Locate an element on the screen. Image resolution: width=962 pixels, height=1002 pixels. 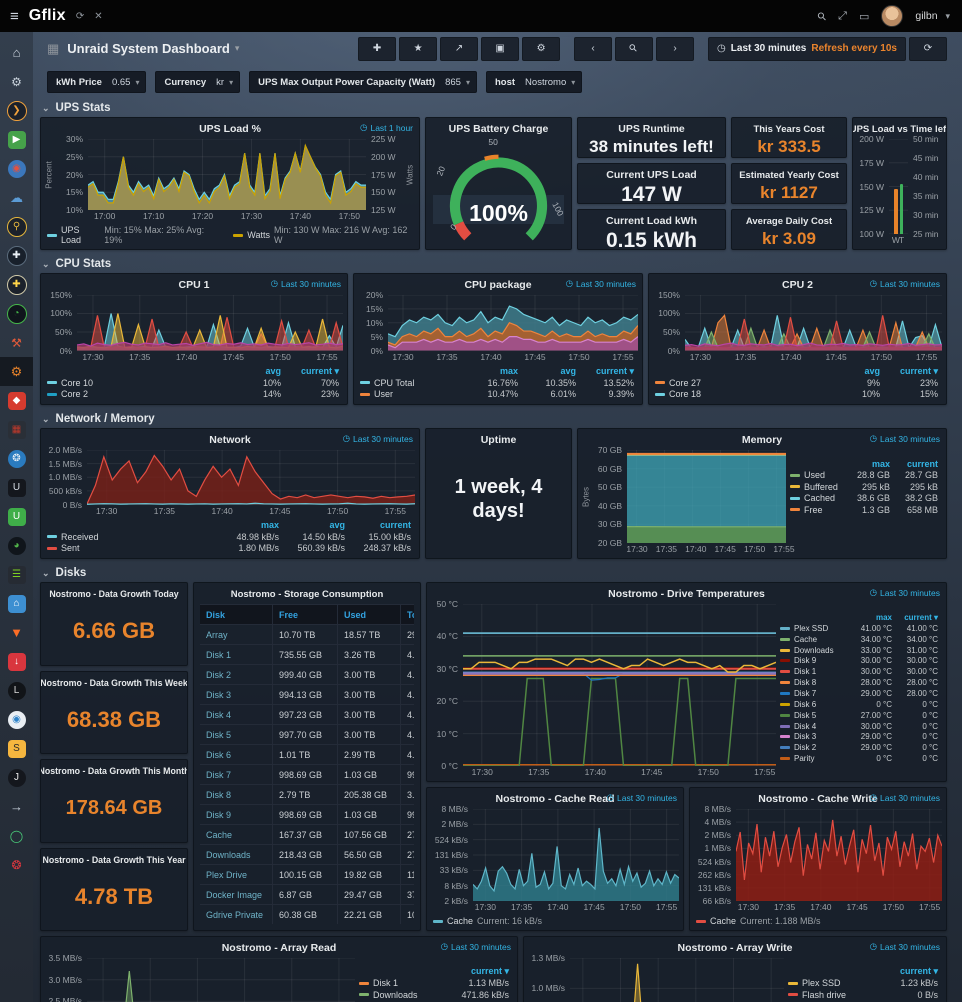
panel-title: UPS Runtime is located at coordinates (651, 129).